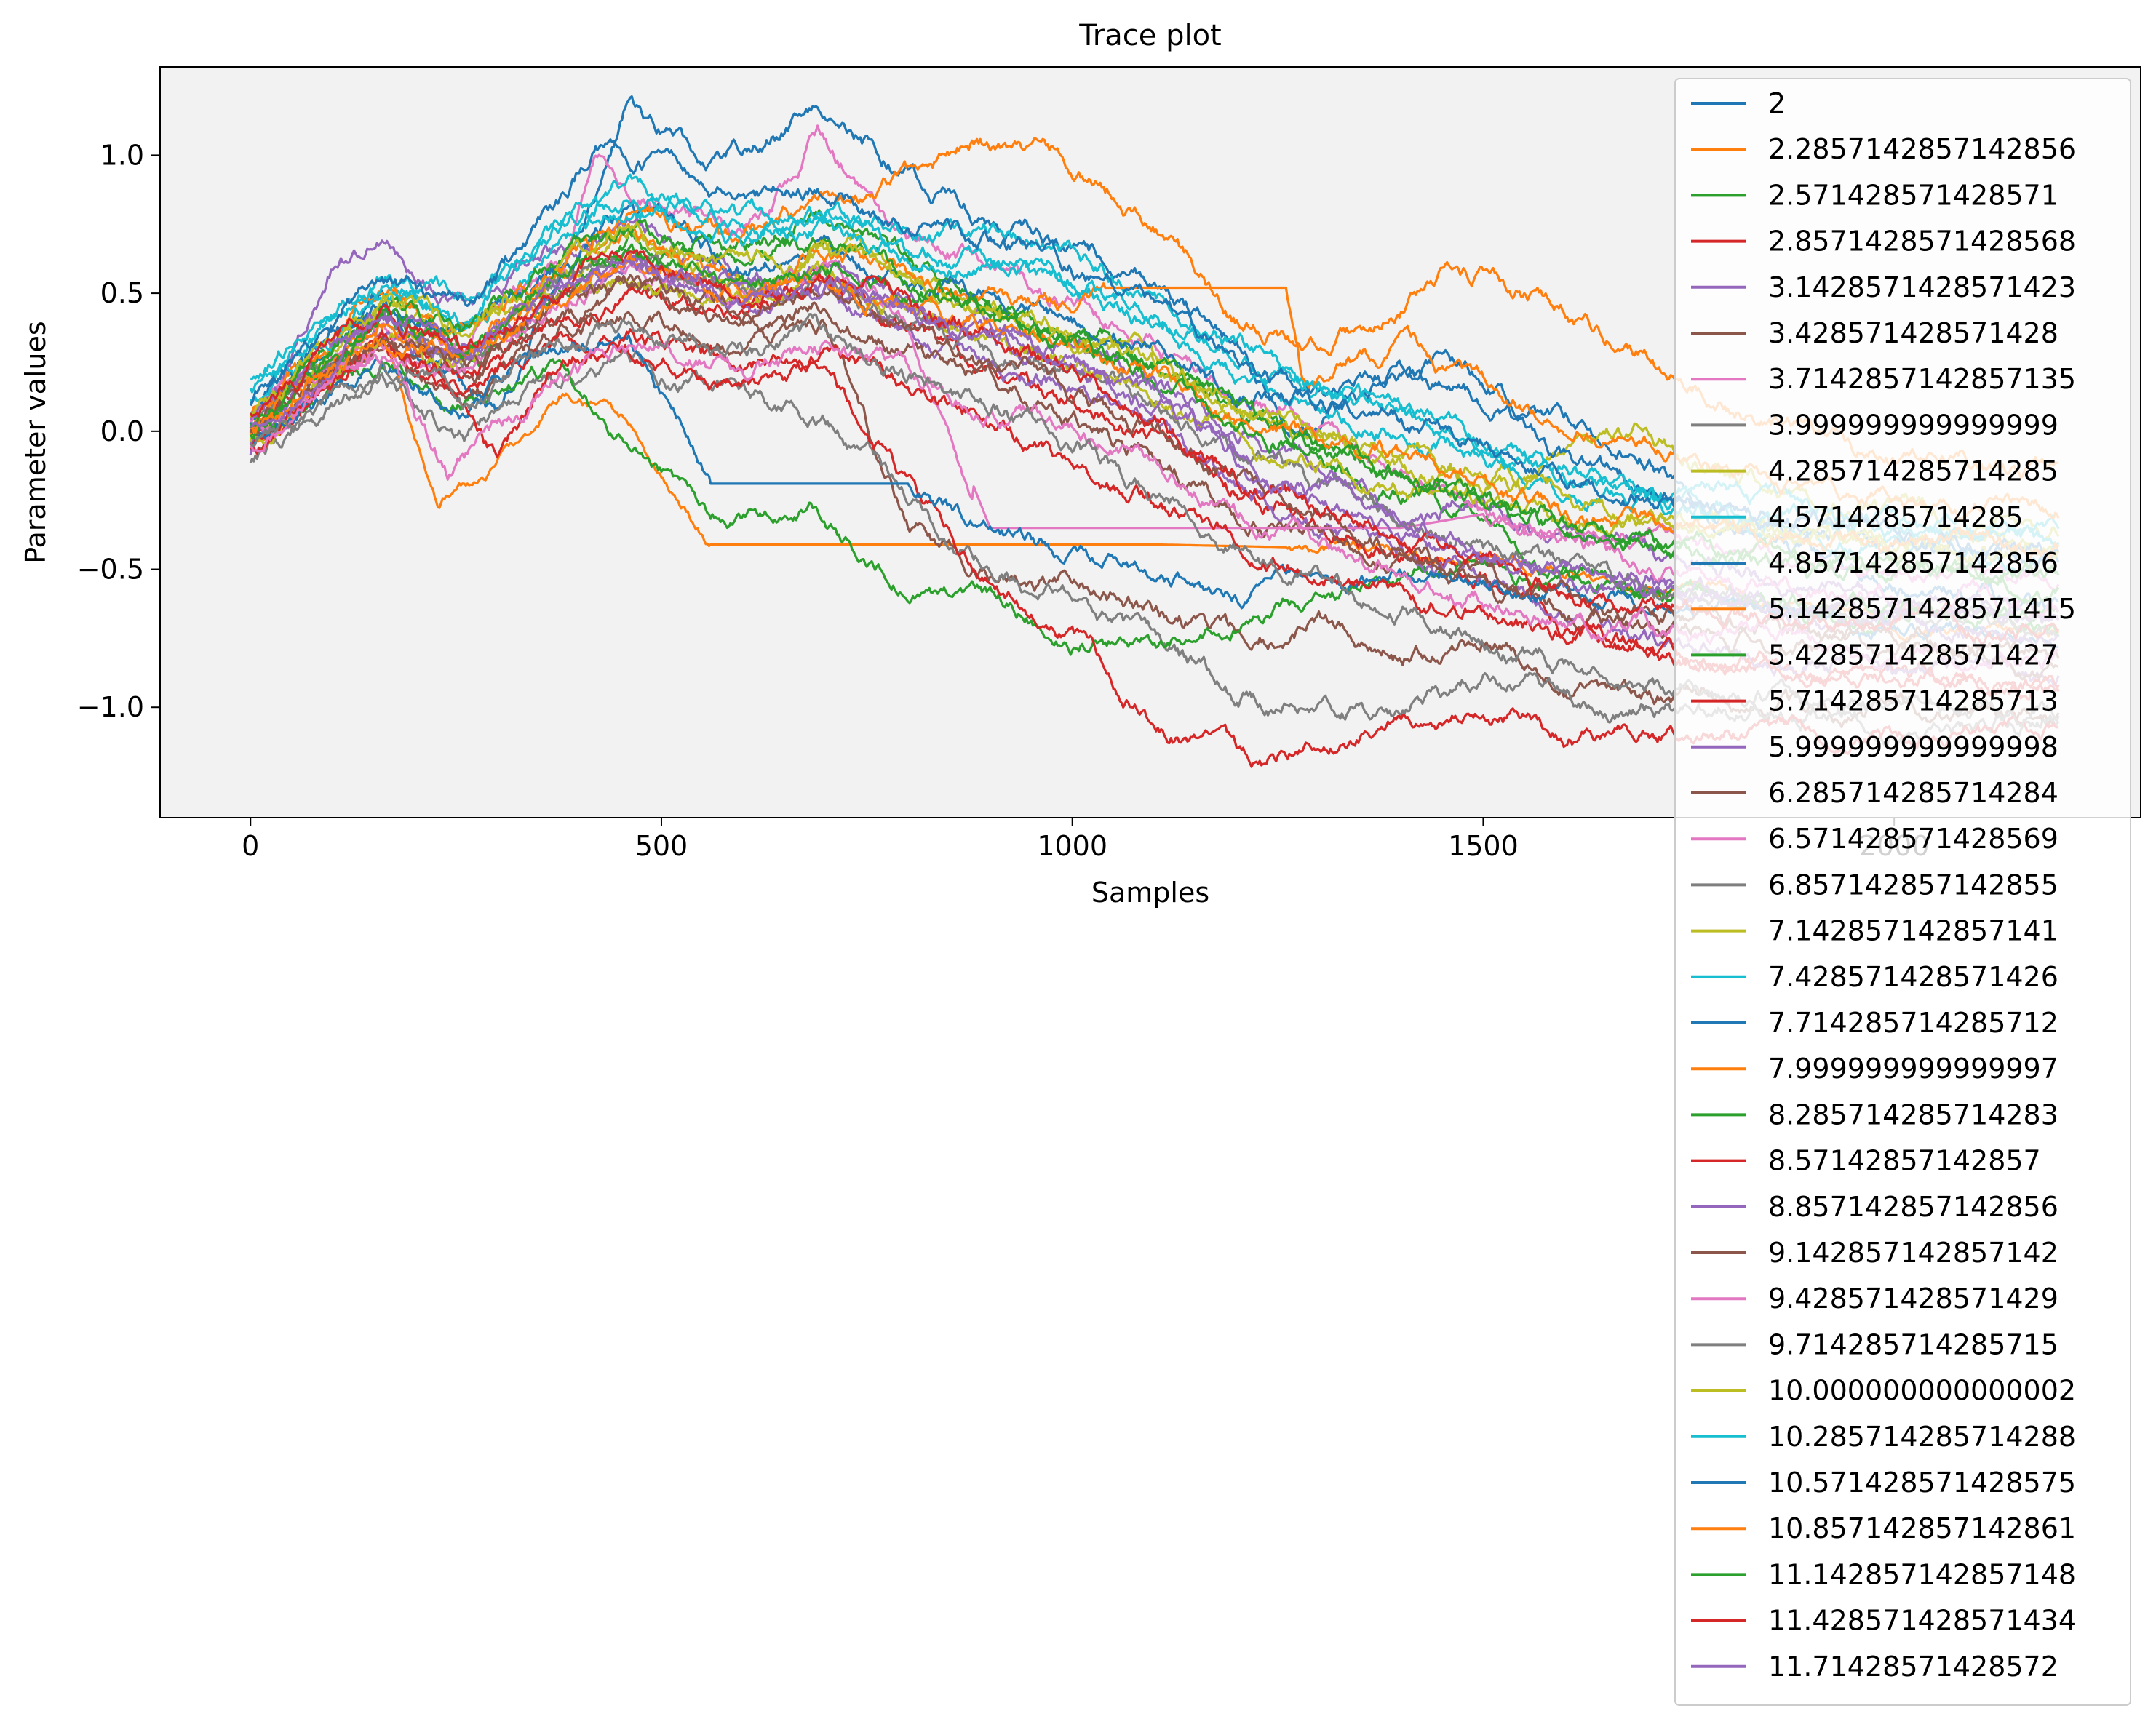  What do you see at coordinates (1483, 846) in the screenshot?
I see `x-tick-label: 1500` at bounding box center [1483, 846].